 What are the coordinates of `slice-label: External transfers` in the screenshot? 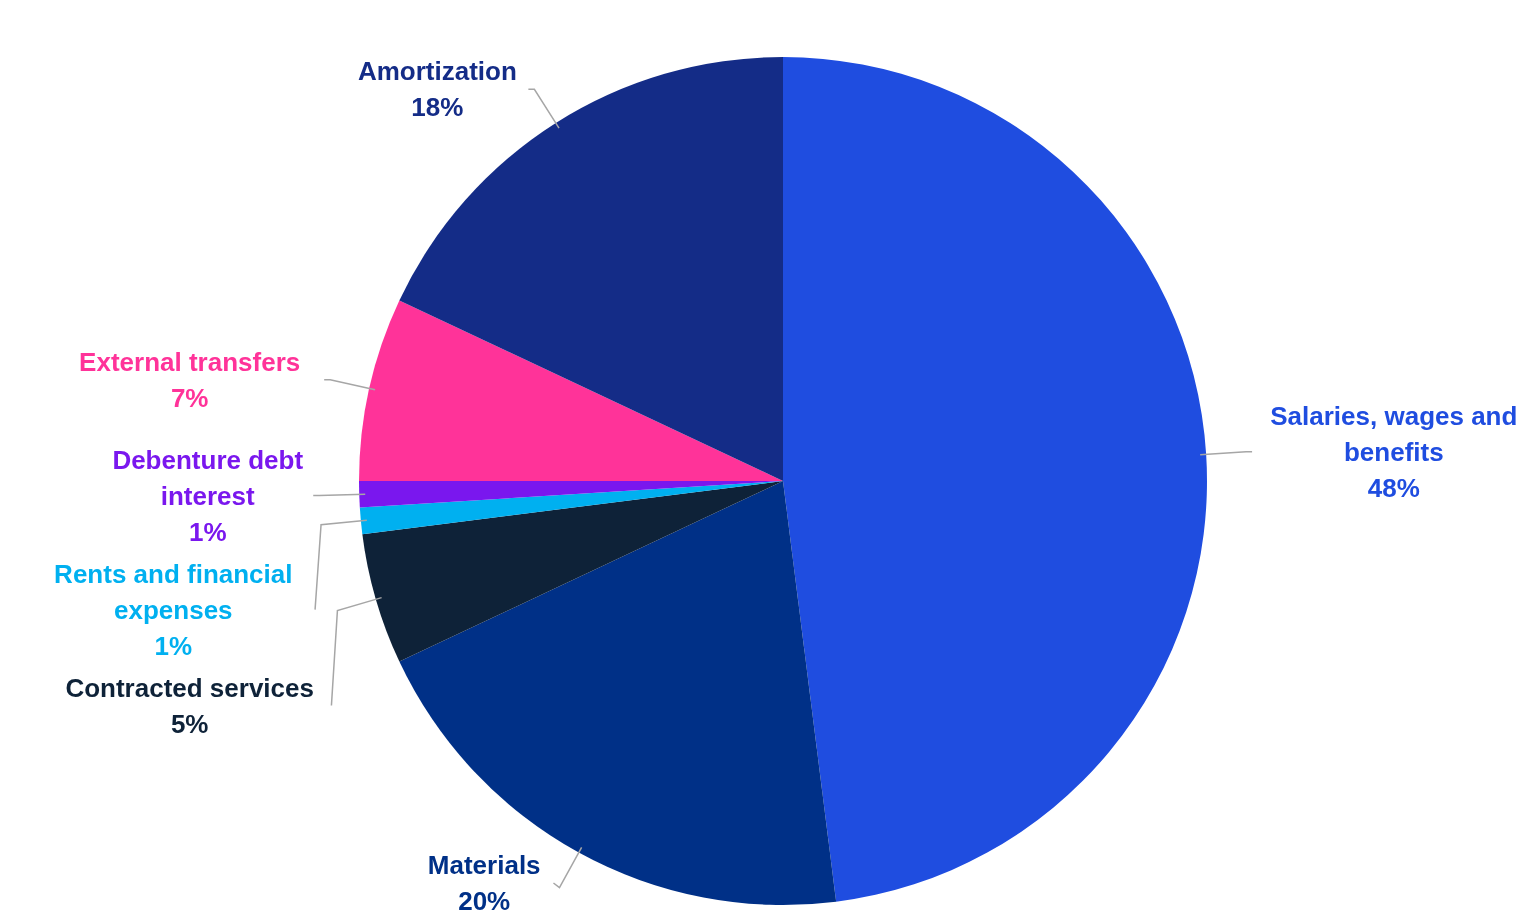 It's located at (190, 361).